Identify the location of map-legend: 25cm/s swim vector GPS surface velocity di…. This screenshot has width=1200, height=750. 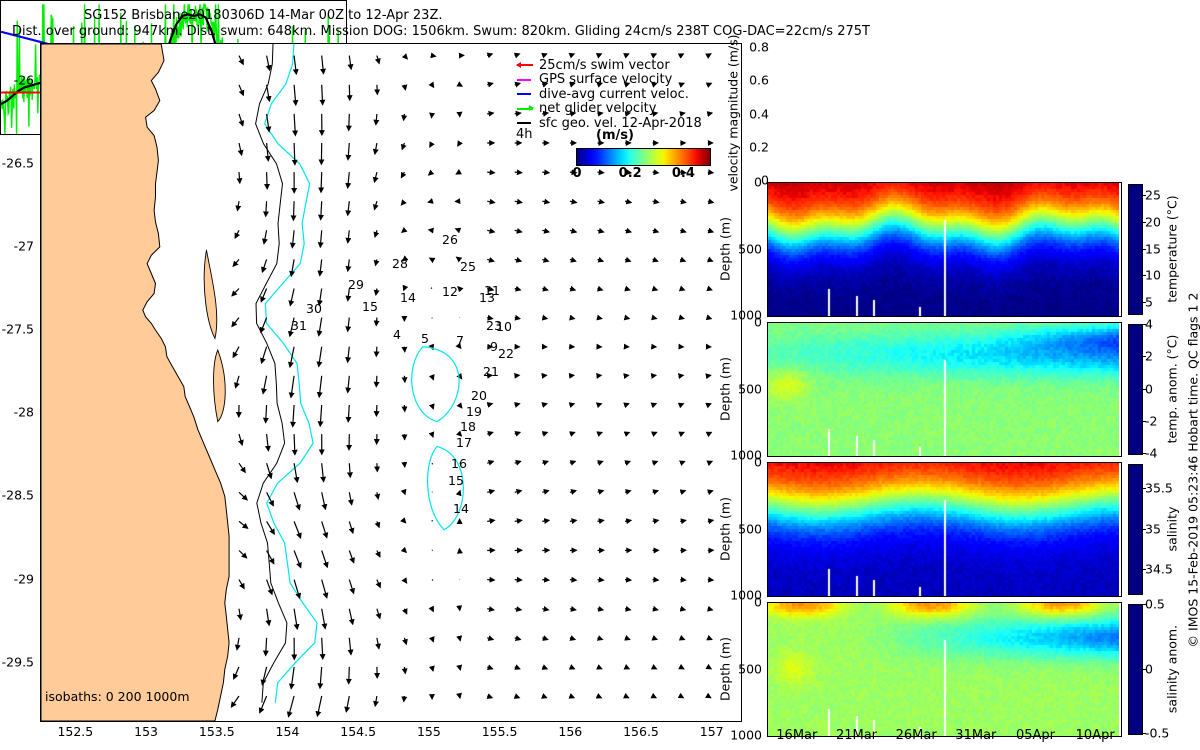
(631, 94).